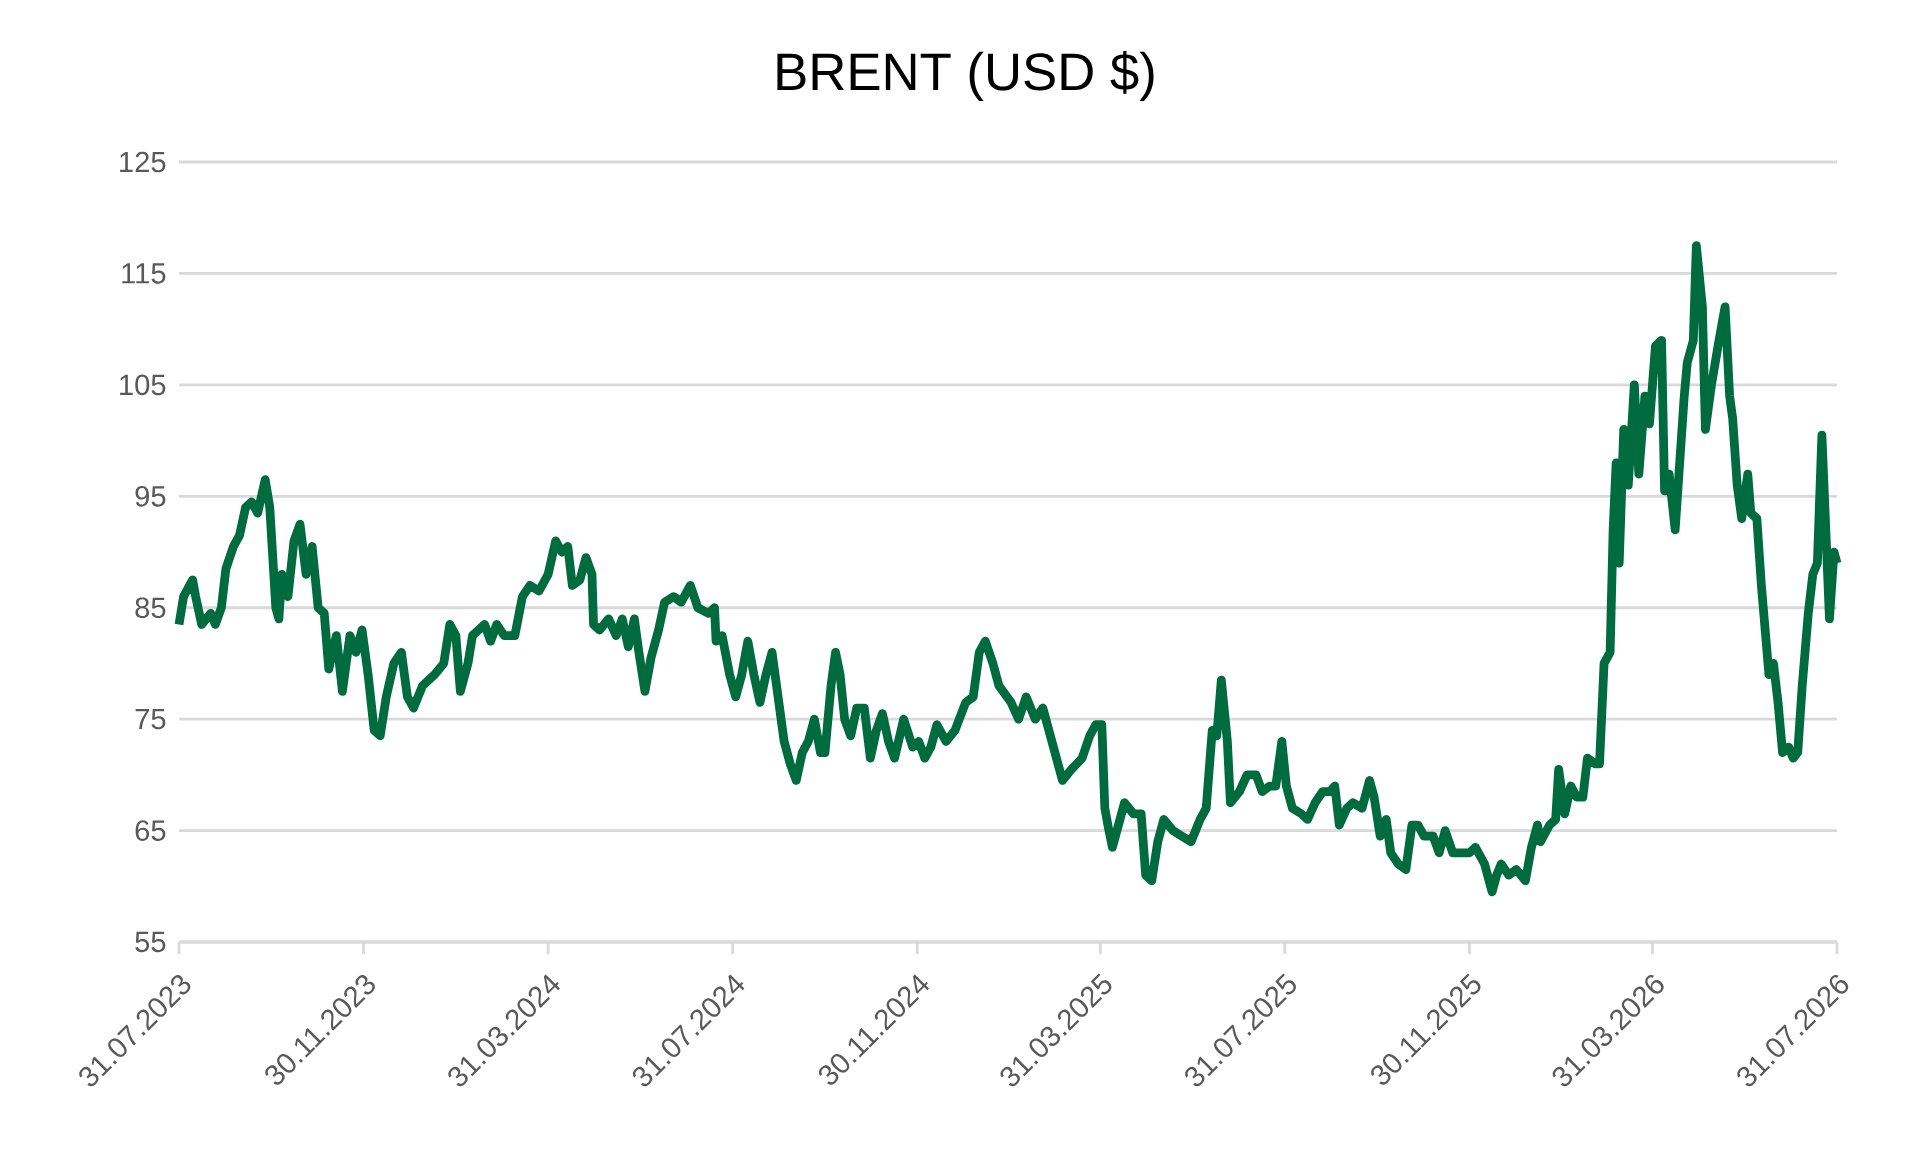  Describe the element at coordinates (150, 496) in the screenshot. I see `y-tick-label: 95` at that location.